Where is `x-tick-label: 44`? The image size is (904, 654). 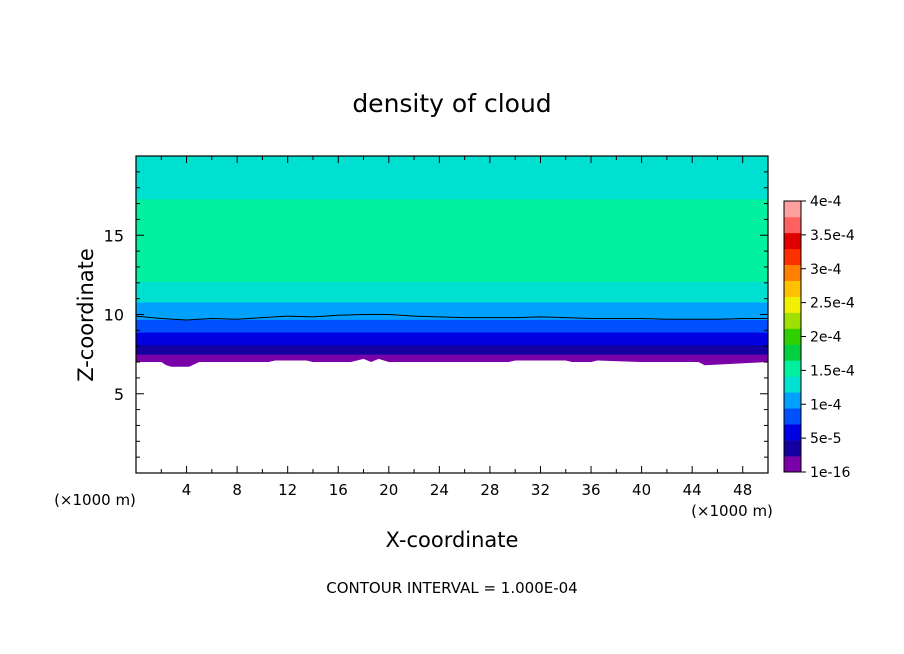
x-tick-label: 44 is located at coordinates (692, 490).